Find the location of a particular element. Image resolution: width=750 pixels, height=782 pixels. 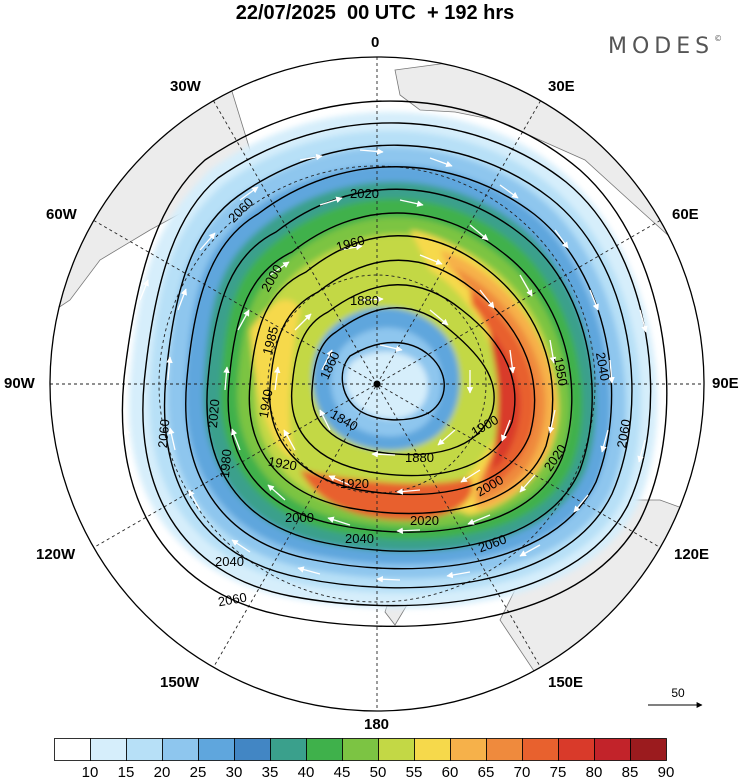

lon-label-150e: 150E is located at coordinates (566, 682).